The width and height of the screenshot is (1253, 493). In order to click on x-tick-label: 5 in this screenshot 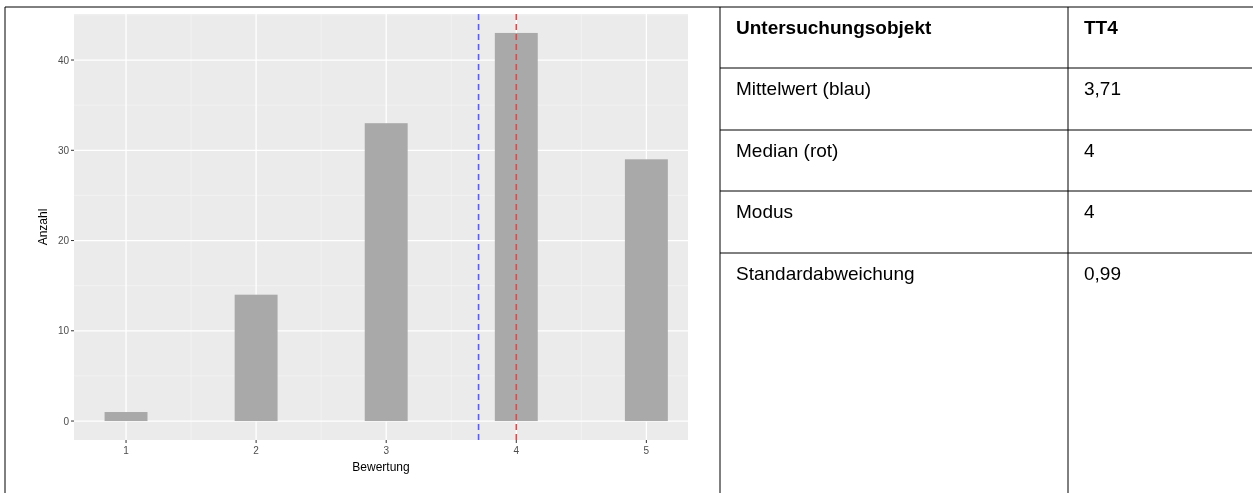, I will do `click(646, 450)`.